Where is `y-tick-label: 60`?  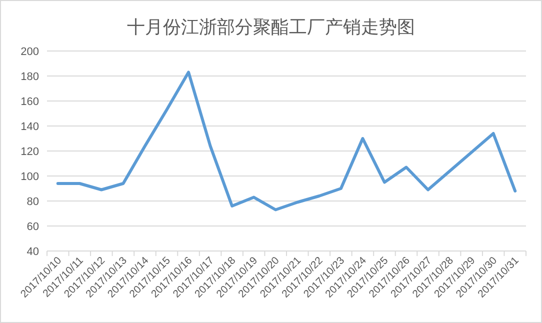
y-tick-label: 60 is located at coordinates (32, 227).